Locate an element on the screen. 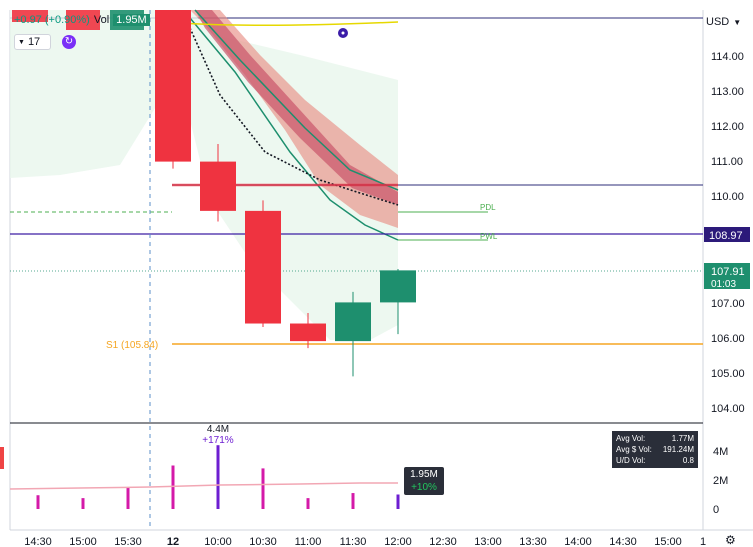 This screenshot has width=753, height=547. time-tick: 13:00 is located at coordinates (488, 541).